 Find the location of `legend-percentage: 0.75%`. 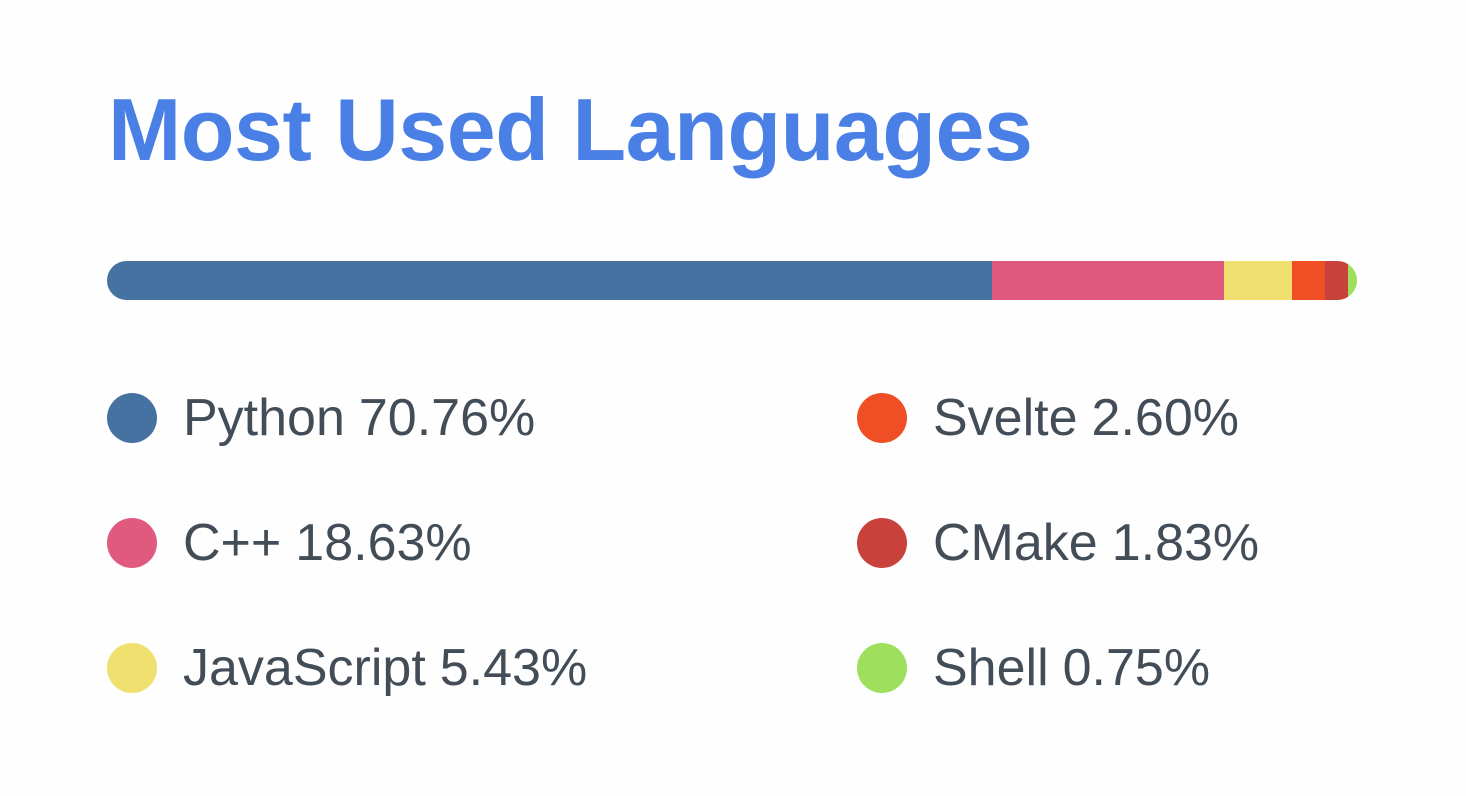

legend-percentage: 0.75% is located at coordinates (1136, 668).